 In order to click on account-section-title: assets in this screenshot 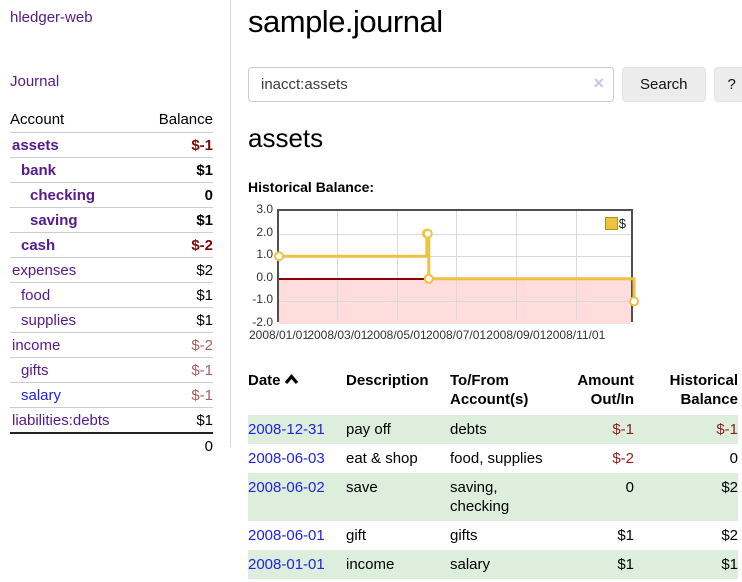, I will do `click(286, 138)`.